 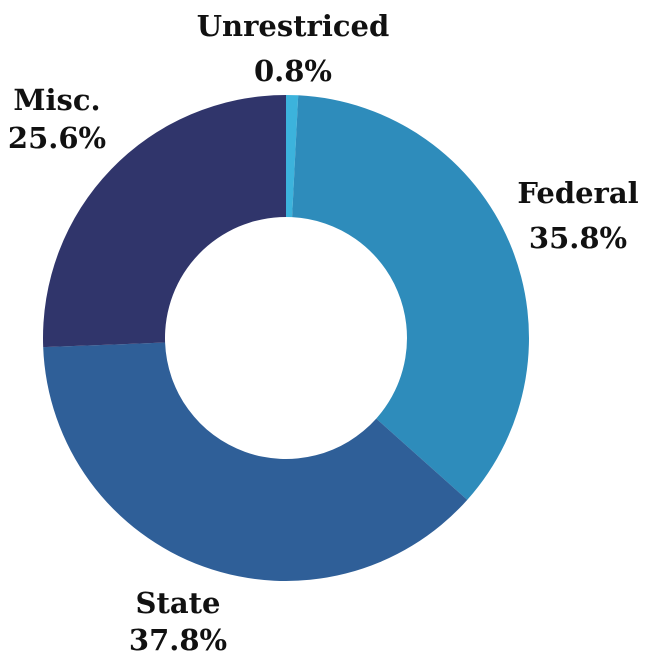 I want to click on slice-value-label: 0.8%, so click(x=293, y=71).